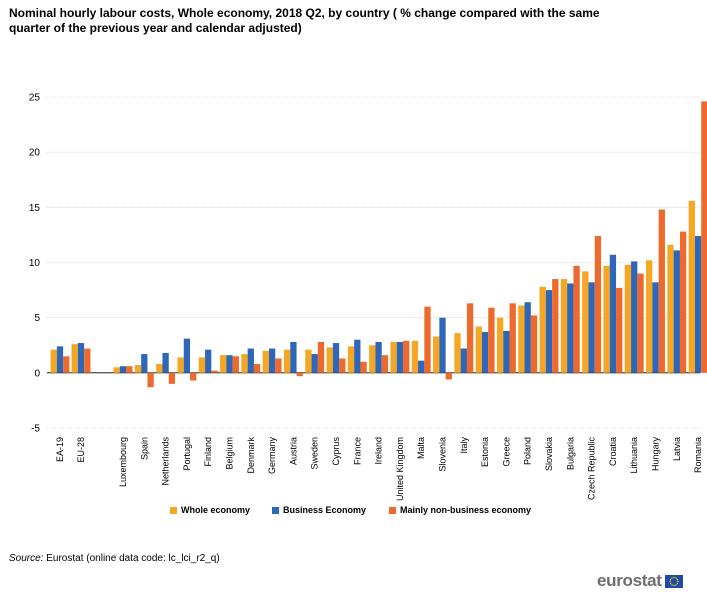 The height and width of the screenshot is (600, 707). Describe the element at coordinates (202, 365) in the screenshot. I see `bar-0-finland` at that location.